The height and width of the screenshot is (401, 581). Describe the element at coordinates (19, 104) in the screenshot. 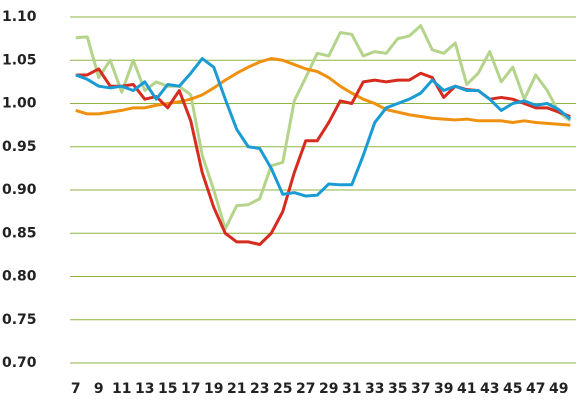

I see `y-tick-label: 1.00` at that location.